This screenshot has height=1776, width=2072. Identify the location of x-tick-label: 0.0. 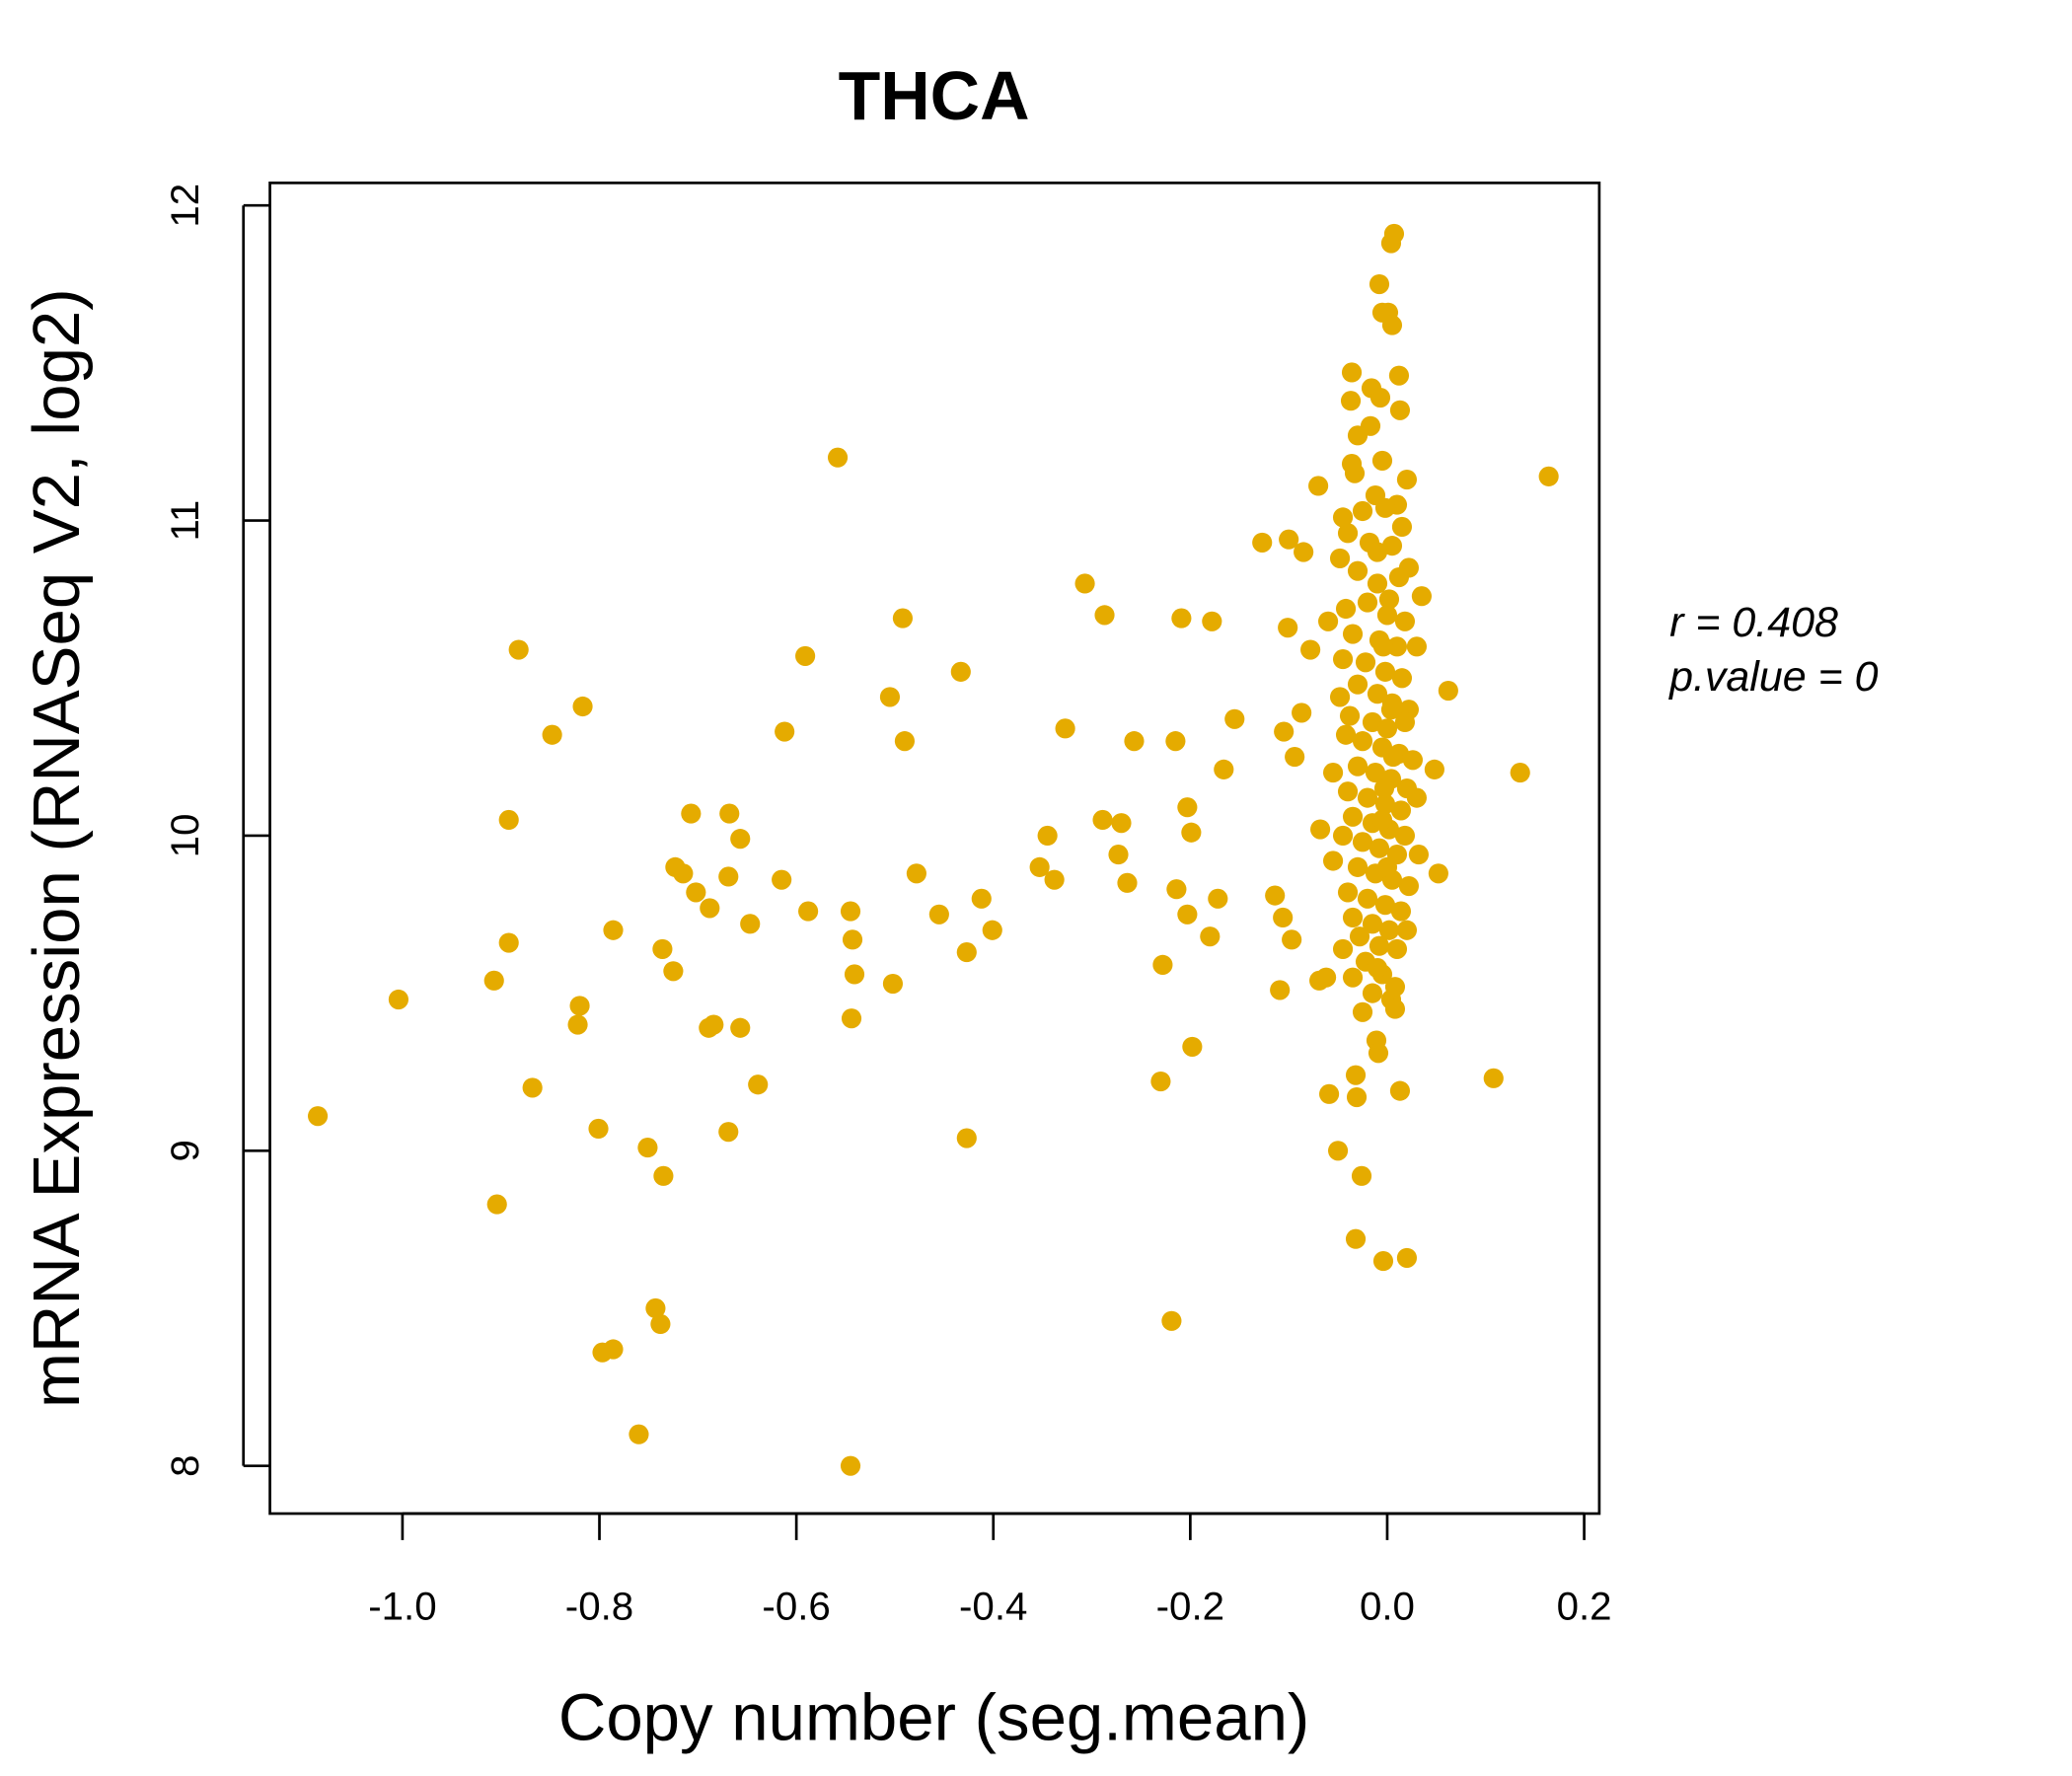
(1388, 1606).